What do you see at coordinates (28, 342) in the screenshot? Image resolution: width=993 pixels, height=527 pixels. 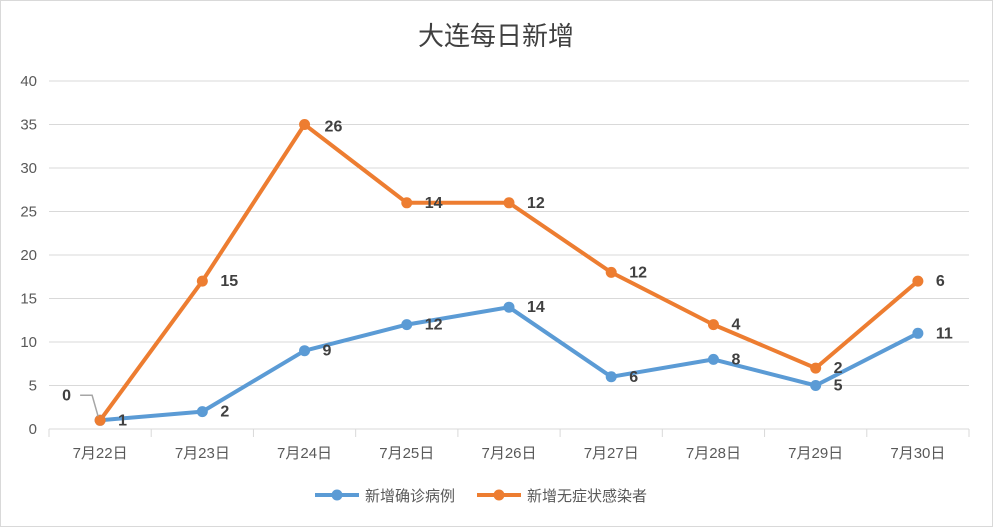 I see `y-tick-label: 10` at bounding box center [28, 342].